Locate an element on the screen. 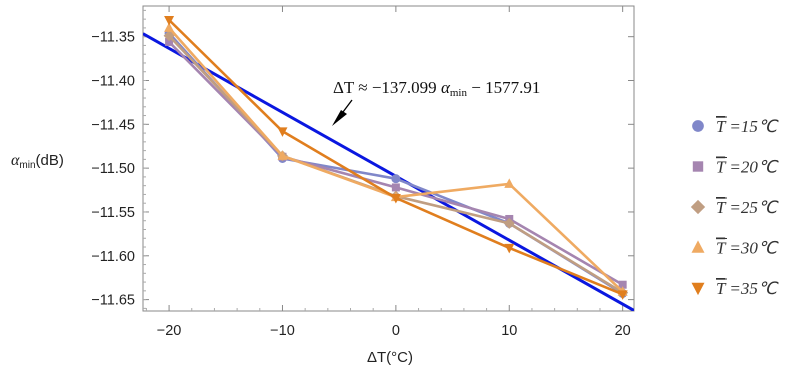  fit-equation: ΔT ≈ −137.099 αmin − 1577.91 is located at coordinates (436, 88).